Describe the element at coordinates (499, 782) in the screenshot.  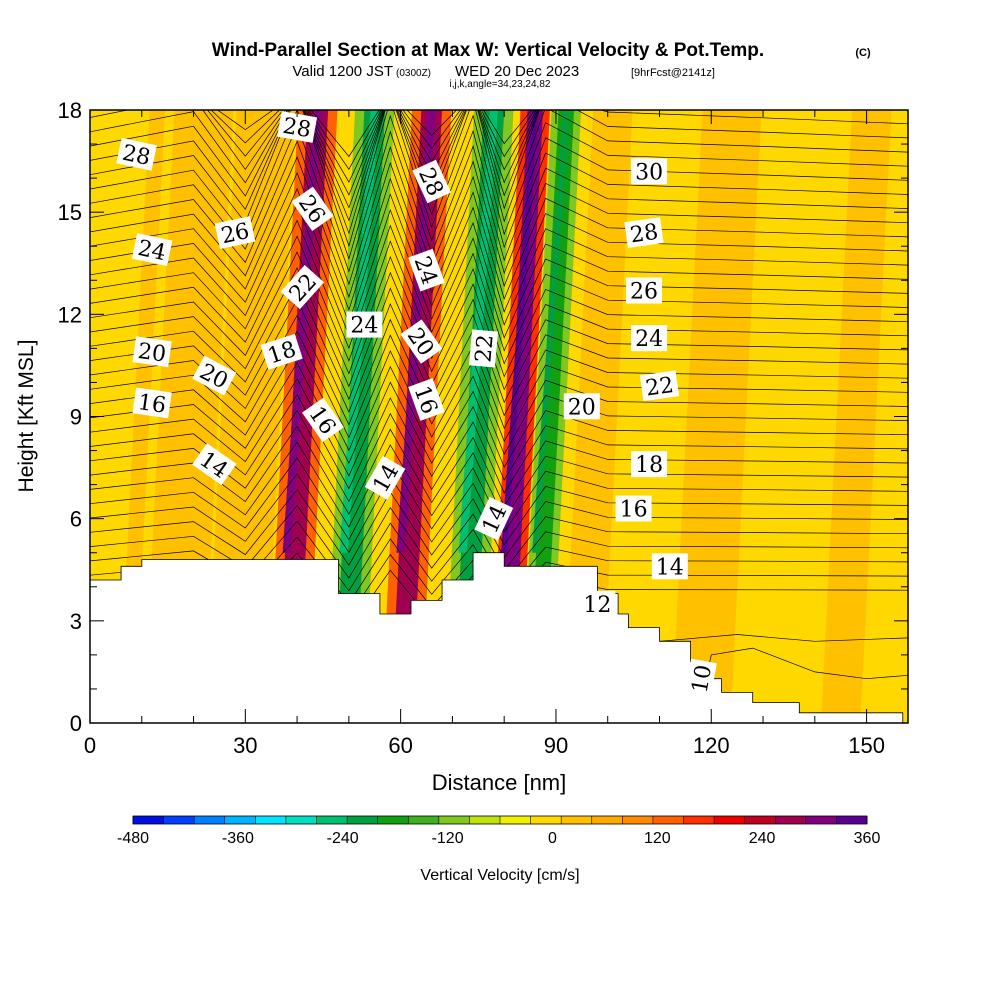
I see `x-axis-label: Distance [nm]` at that location.